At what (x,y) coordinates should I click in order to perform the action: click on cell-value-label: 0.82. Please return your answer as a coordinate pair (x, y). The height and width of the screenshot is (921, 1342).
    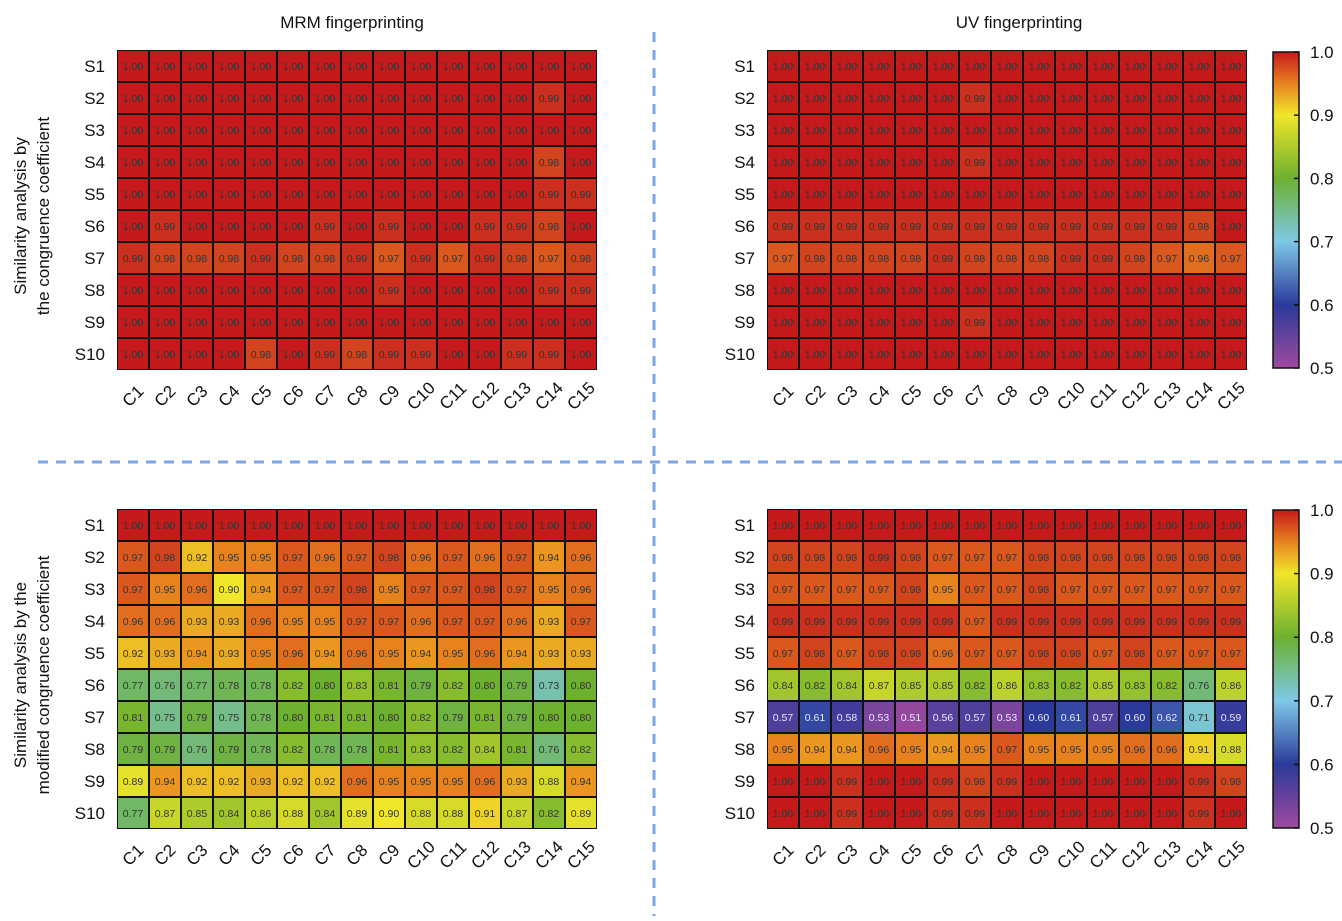
    Looking at the image, I should click on (293, 750).